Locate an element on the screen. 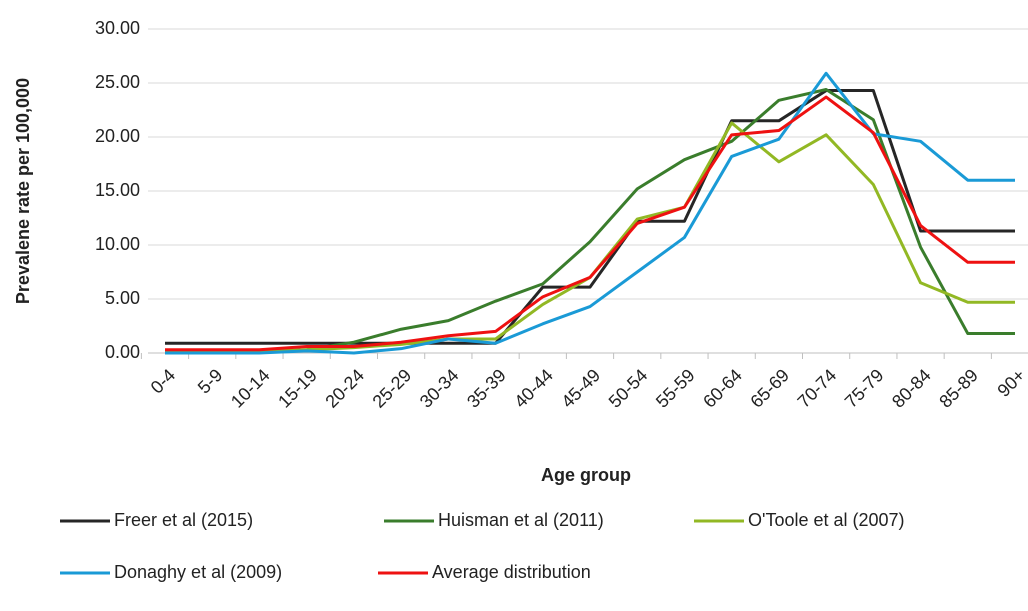  x-tick-label: 50-54 is located at coordinates (628, 388).